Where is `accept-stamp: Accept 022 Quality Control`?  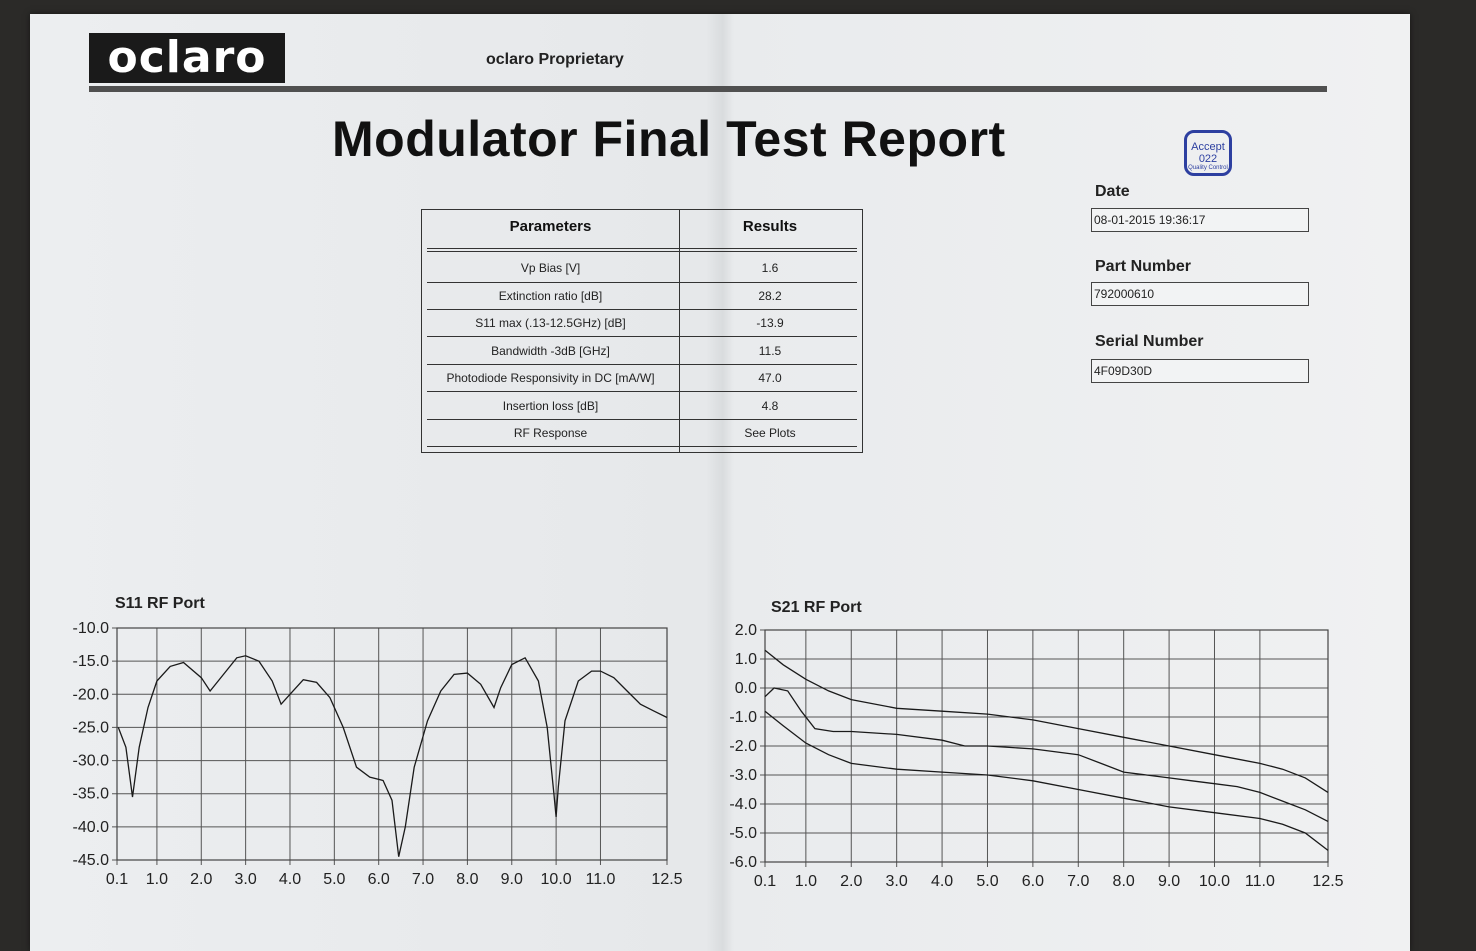
accept-stamp: Accept 022 Quality Control is located at coordinates (1208, 153).